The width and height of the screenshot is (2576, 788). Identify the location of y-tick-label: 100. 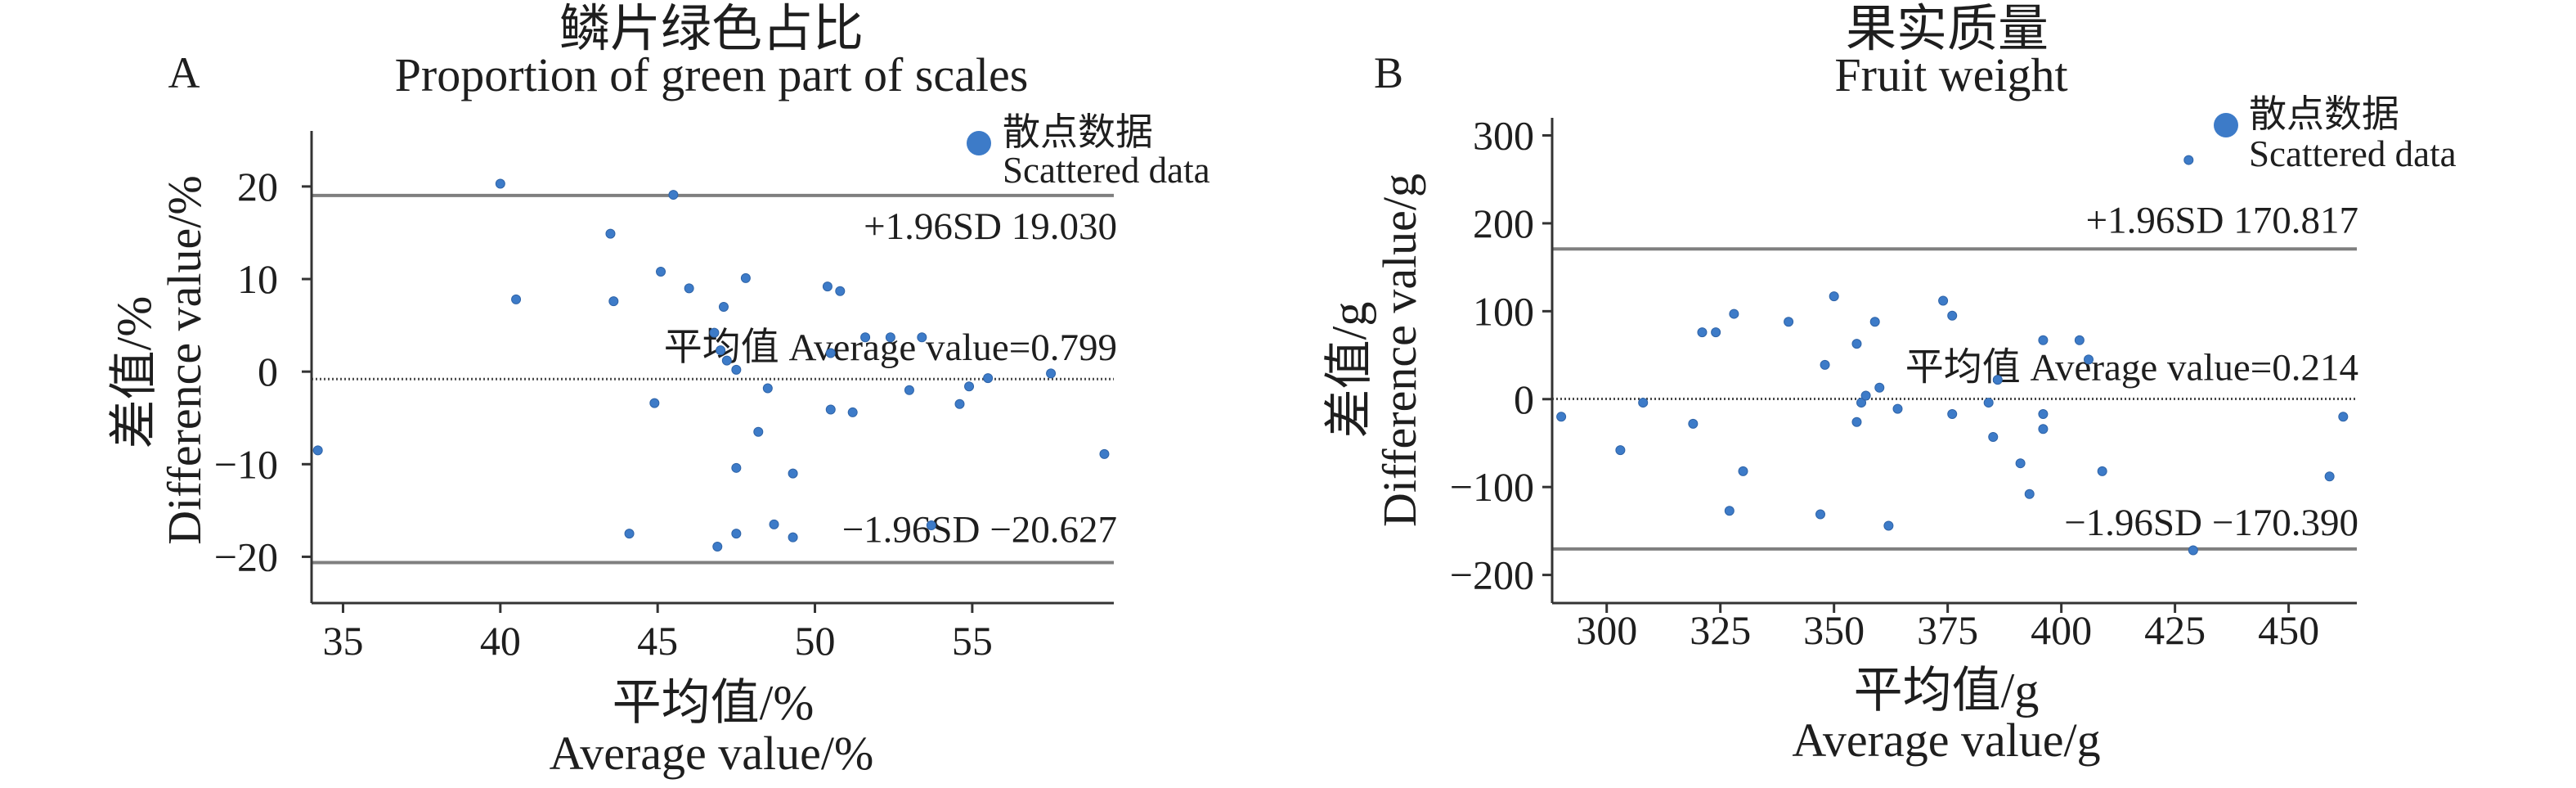
(1504, 311).